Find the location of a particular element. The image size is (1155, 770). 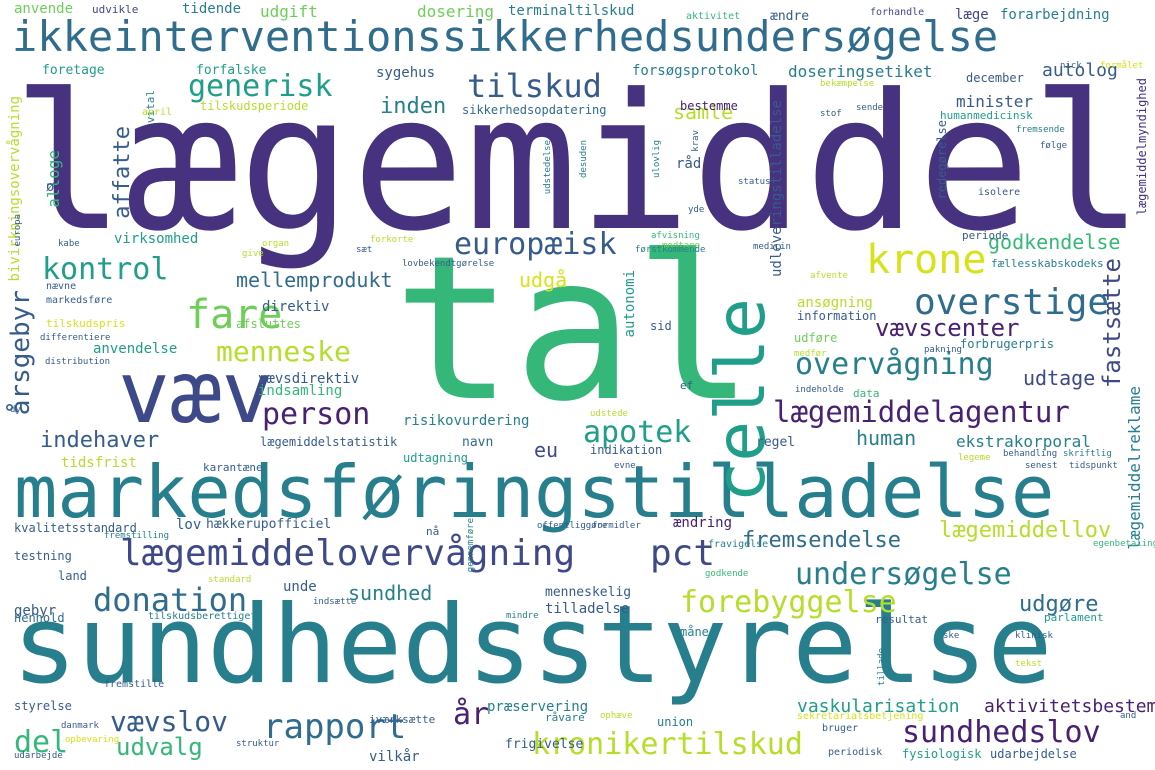

word: evne is located at coordinates (625, 466).